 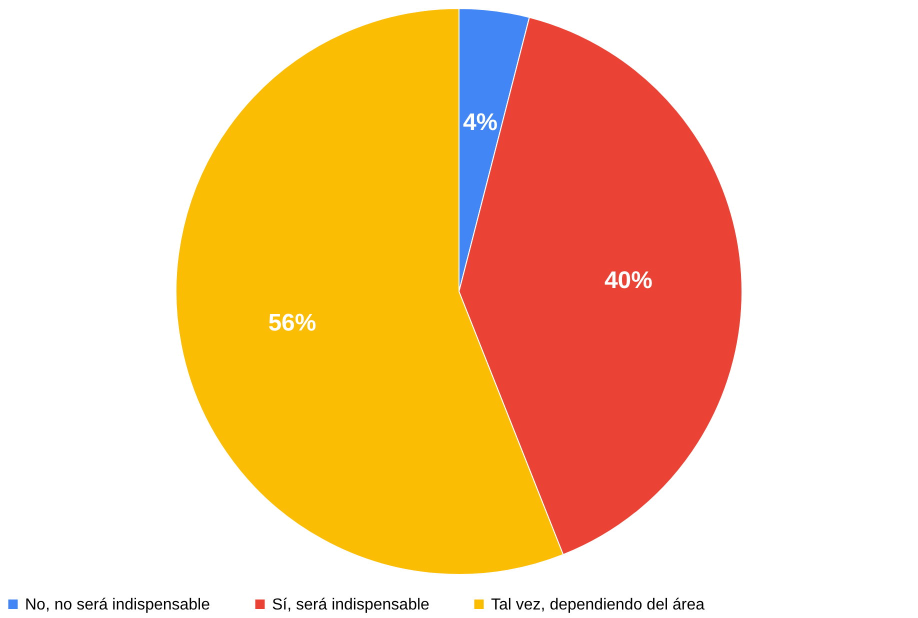 What do you see at coordinates (351, 605) in the screenshot?
I see `legend-label: Sí, será indispensable` at bounding box center [351, 605].